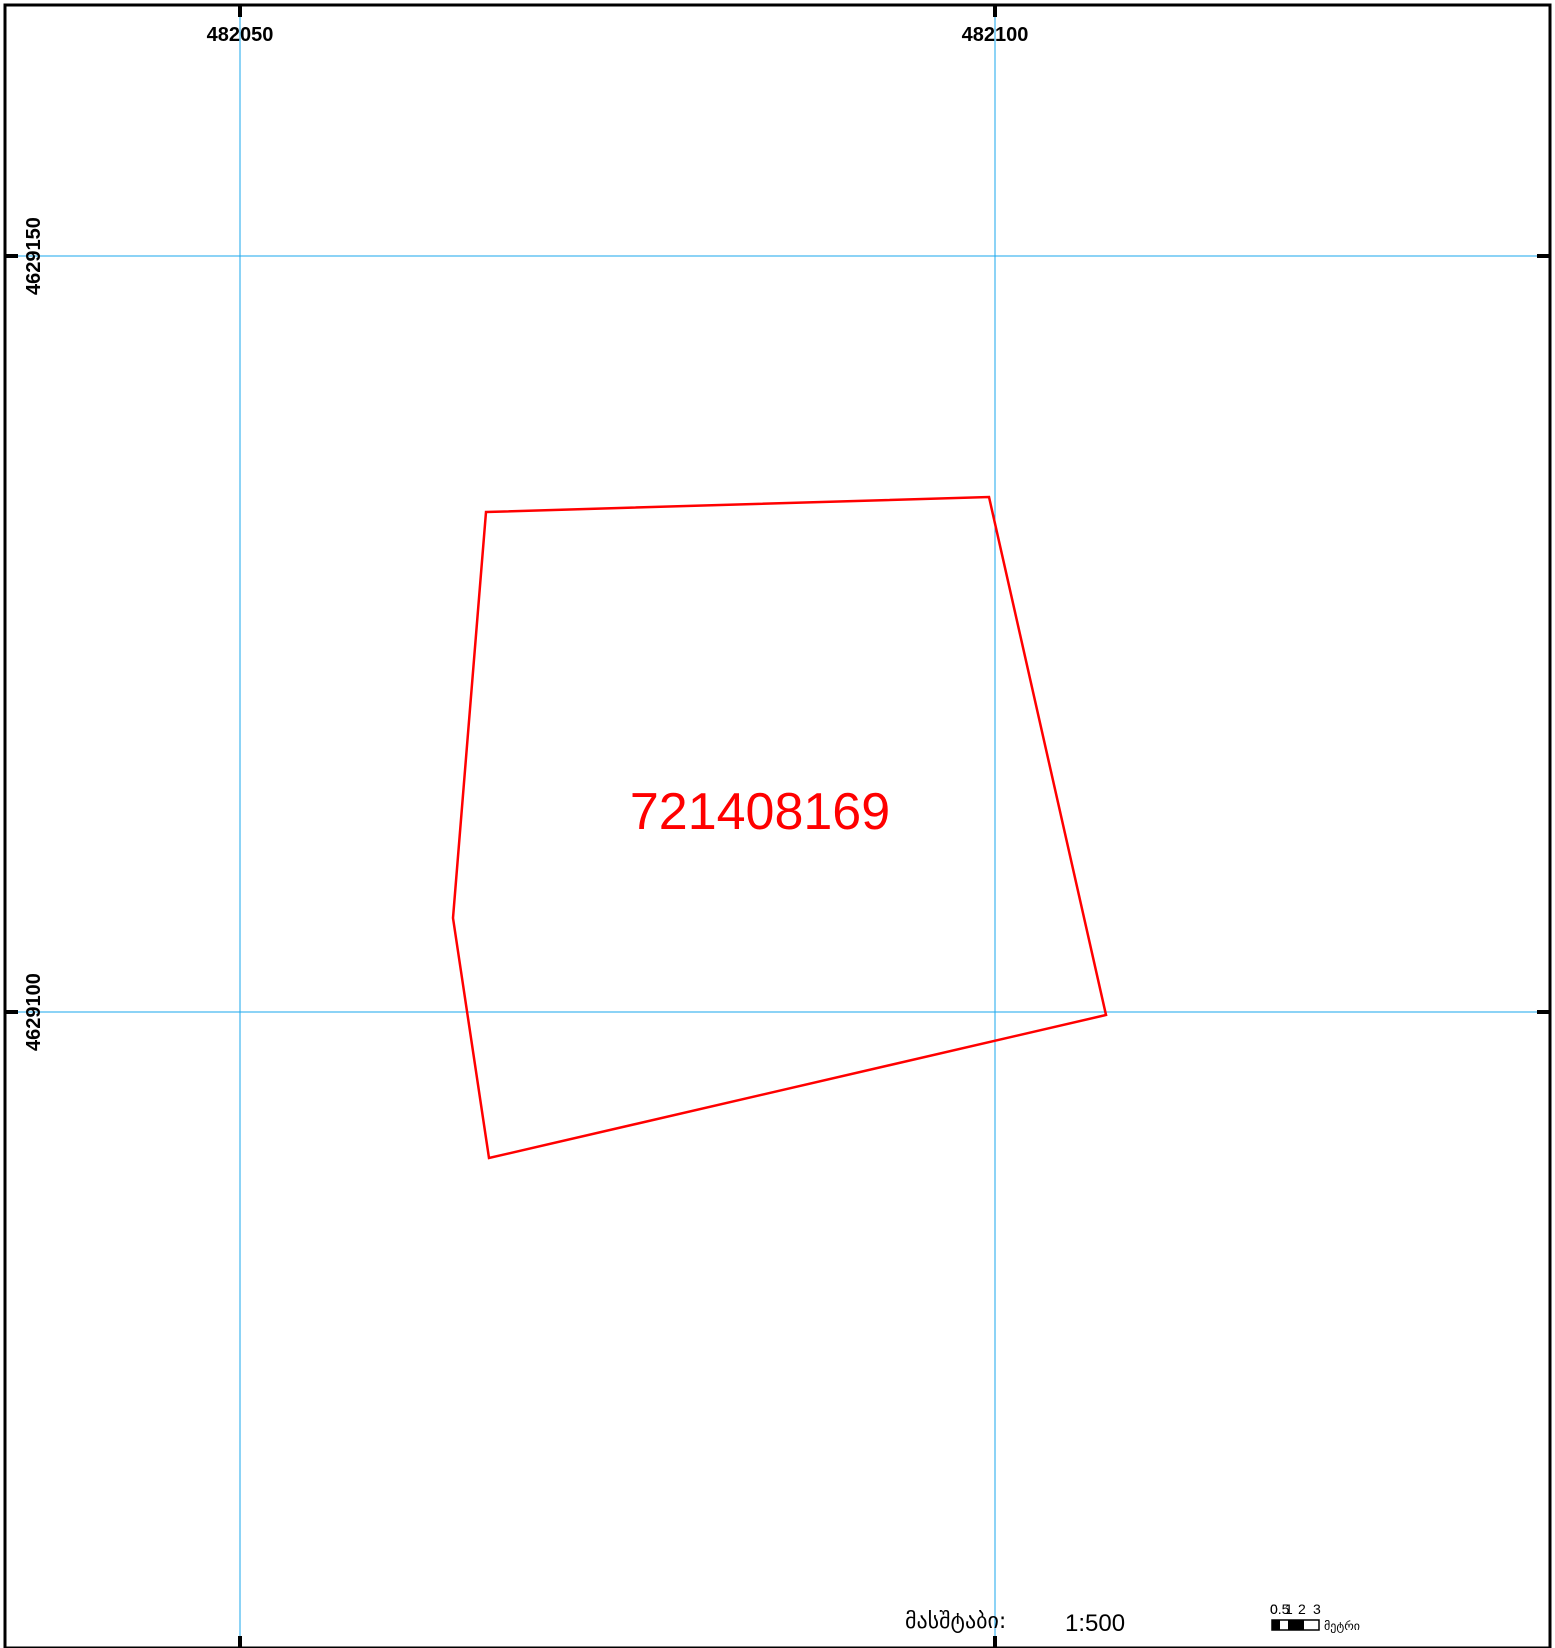  I want to click on scalebar-tick-3: 3, so click(1317, 1609).